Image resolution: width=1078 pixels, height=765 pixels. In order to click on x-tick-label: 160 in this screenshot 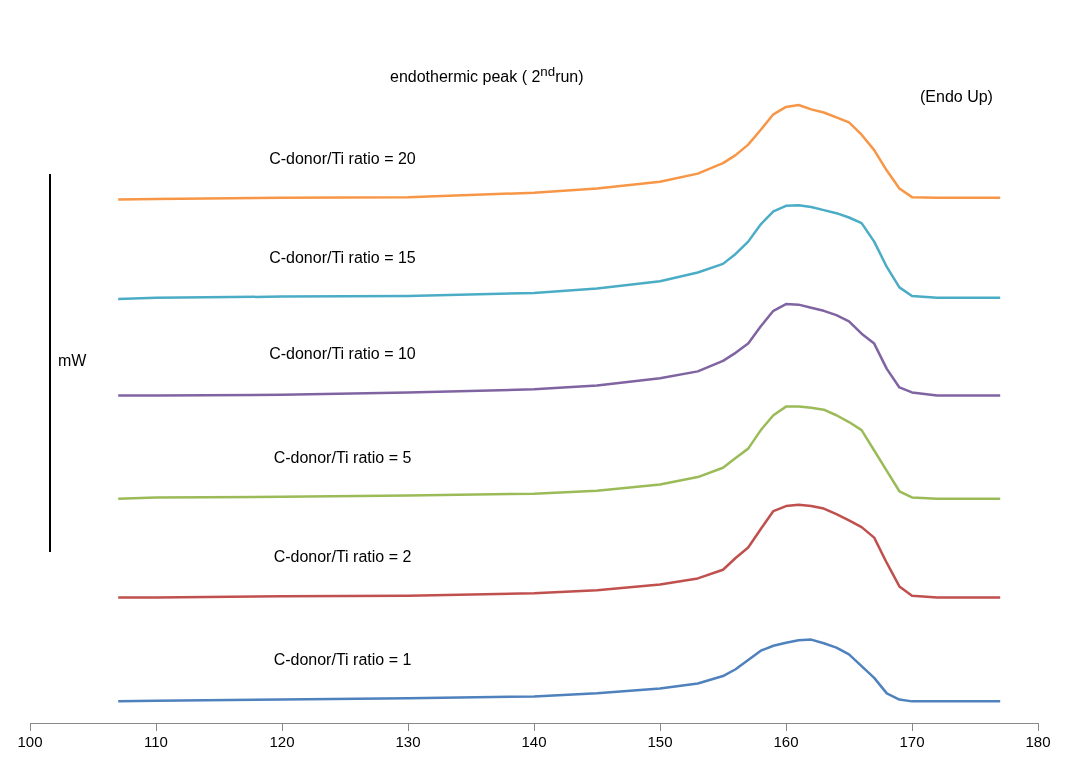, I will do `click(786, 742)`.